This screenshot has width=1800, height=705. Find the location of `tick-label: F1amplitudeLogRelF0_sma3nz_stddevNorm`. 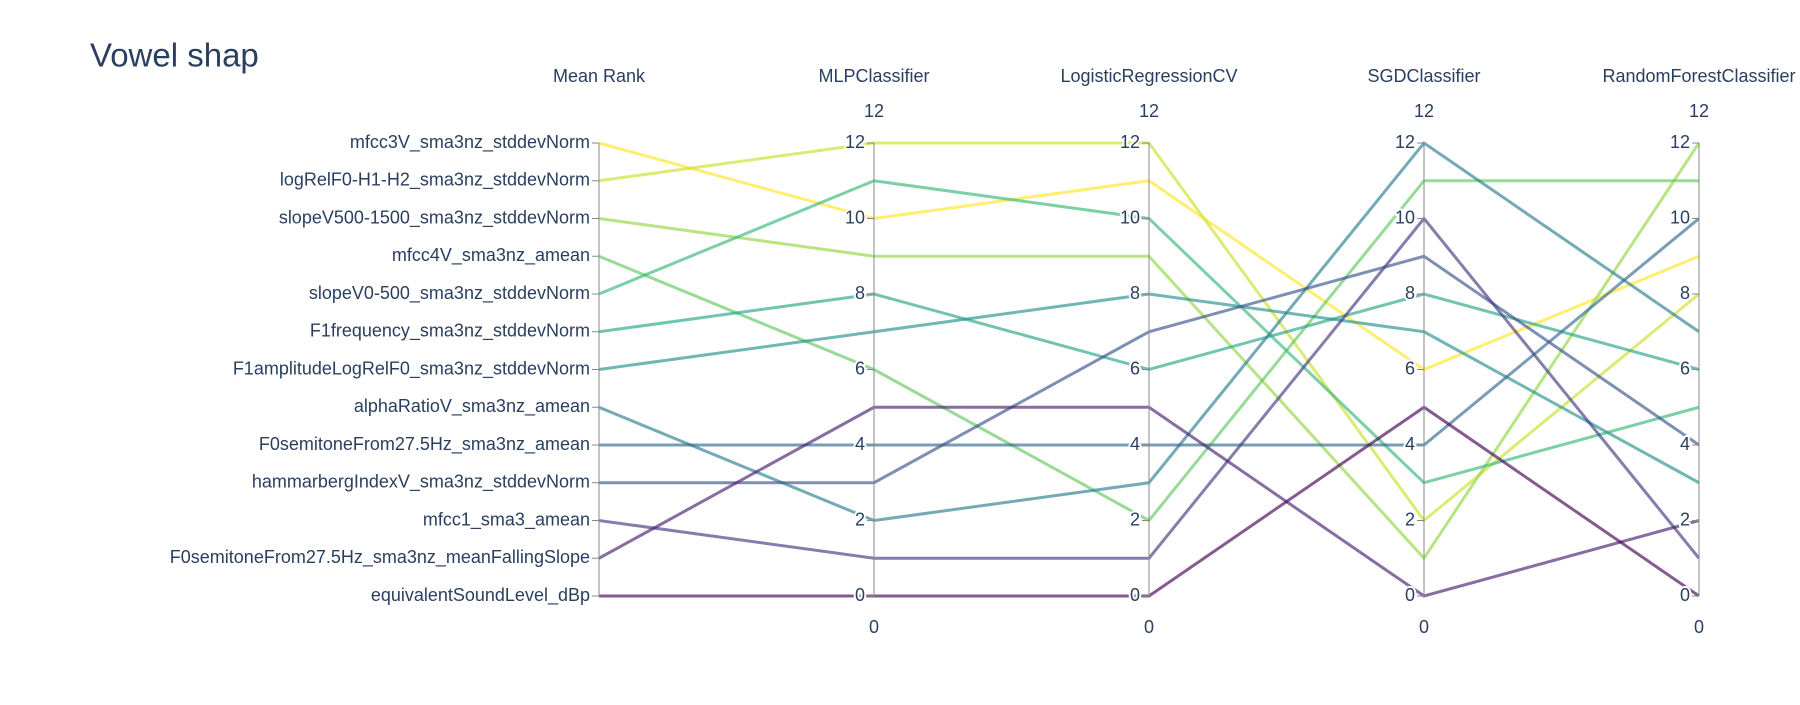

tick-label: F1amplitudeLogRelF0_sma3nz_stddevNorm is located at coordinates (411, 368).